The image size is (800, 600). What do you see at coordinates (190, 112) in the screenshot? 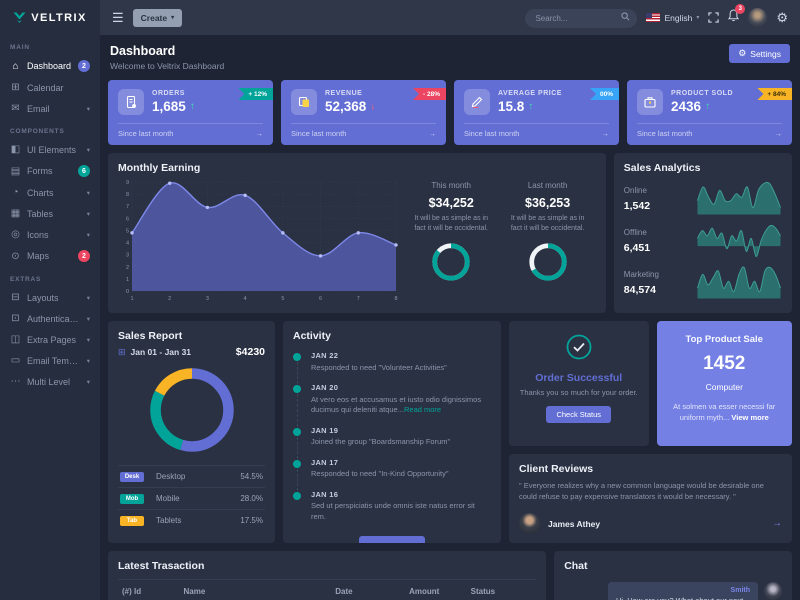
I see `stat-card-orders: + 12% ORDERS 1,685 ↑ Since last month →` at bounding box center [190, 112].